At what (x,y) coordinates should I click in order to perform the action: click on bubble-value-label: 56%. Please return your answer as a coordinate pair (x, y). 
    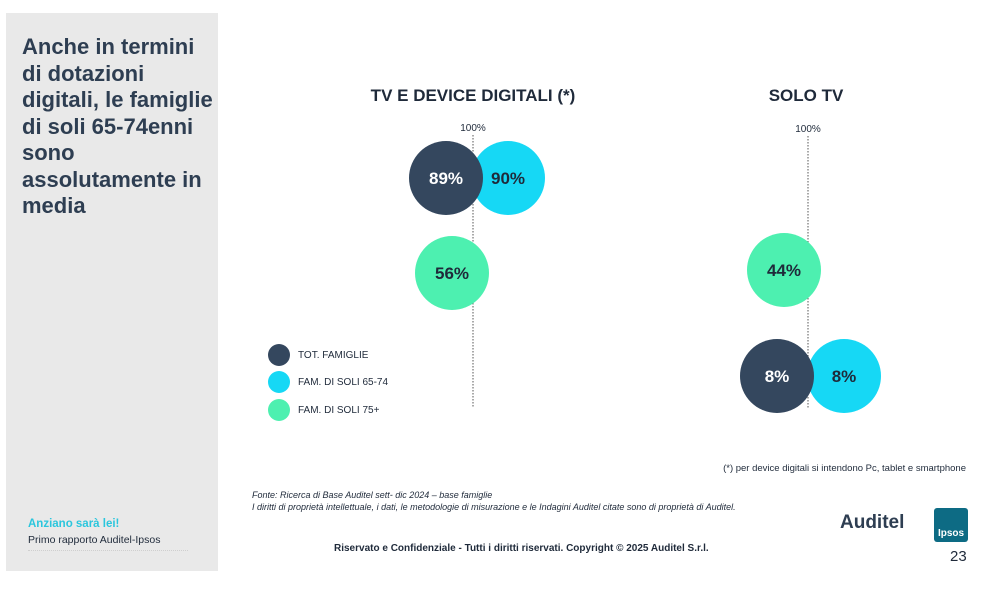
    Looking at the image, I should click on (452, 273).